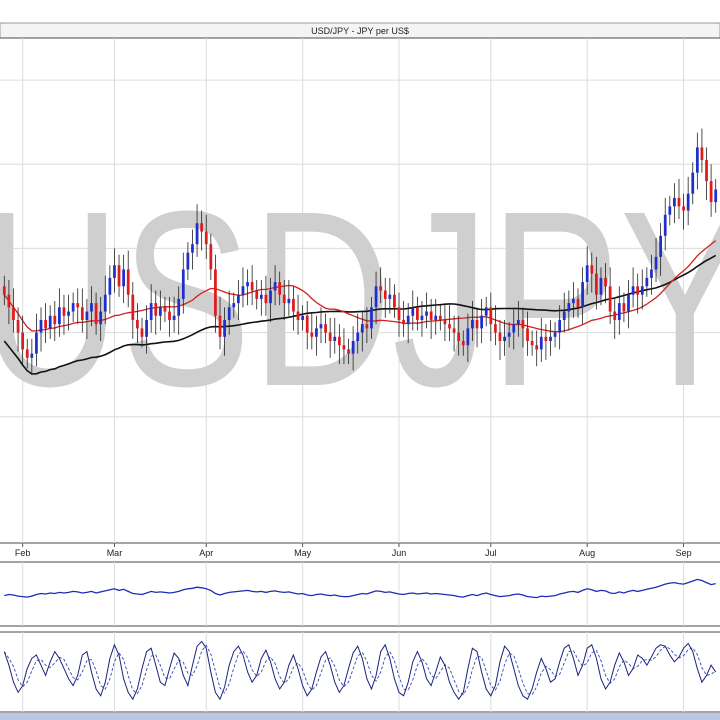 The width and height of the screenshot is (720, 720). Describe the element at coordinates (360, 716) in the screenshot. I see `bottom-scroll-bar` at that location.